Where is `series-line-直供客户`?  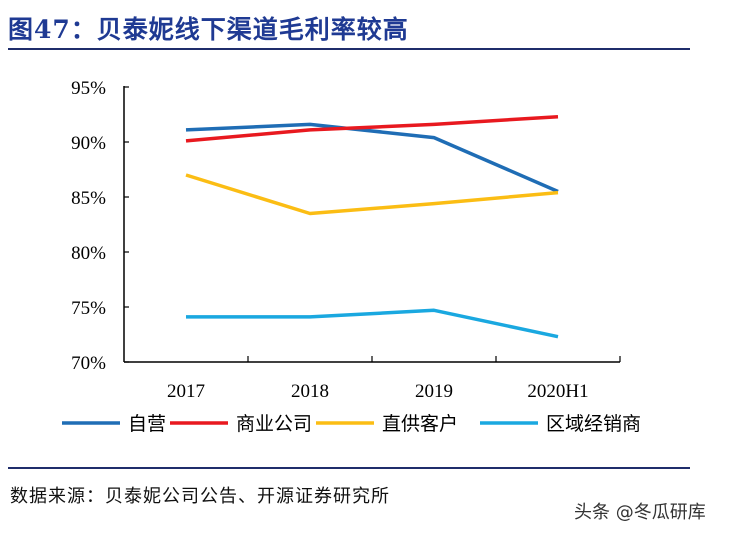
series-line-直供客户 is located at coordinates (372, 194).